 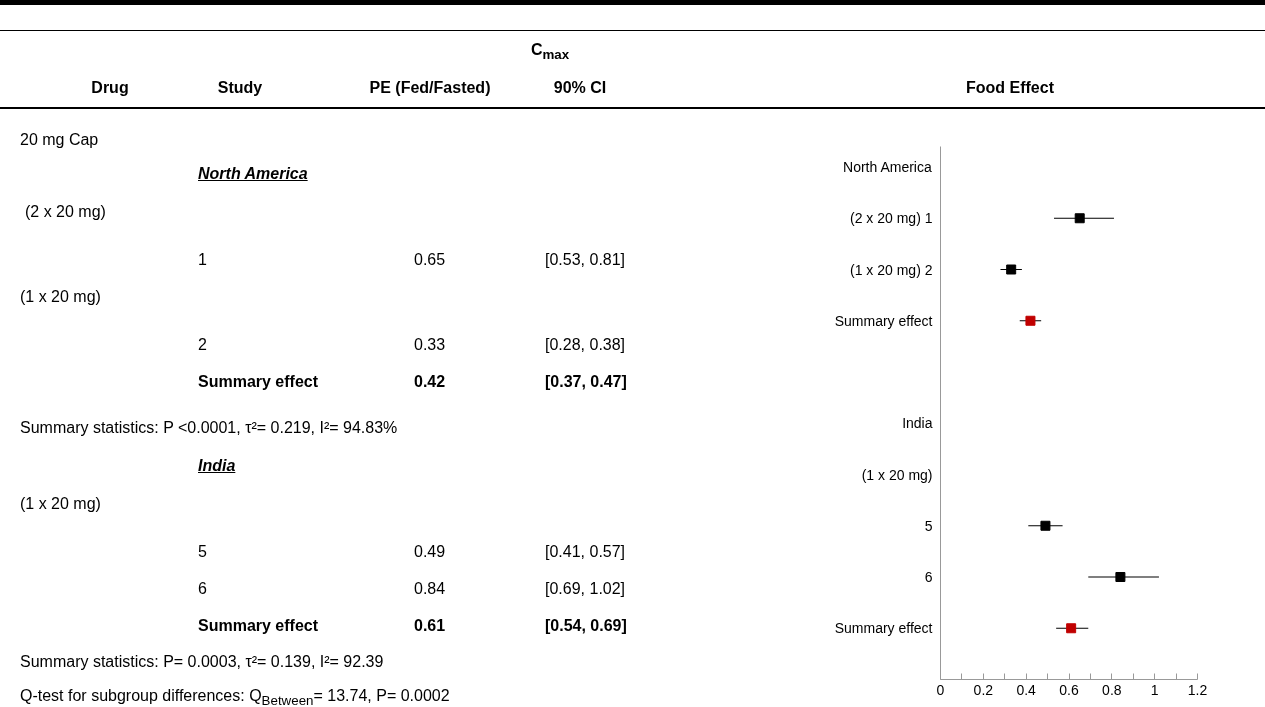 What do you see at coordinates (240, 88) in the screenshot?
I see `text: Study` at bounding box center [240, 88].